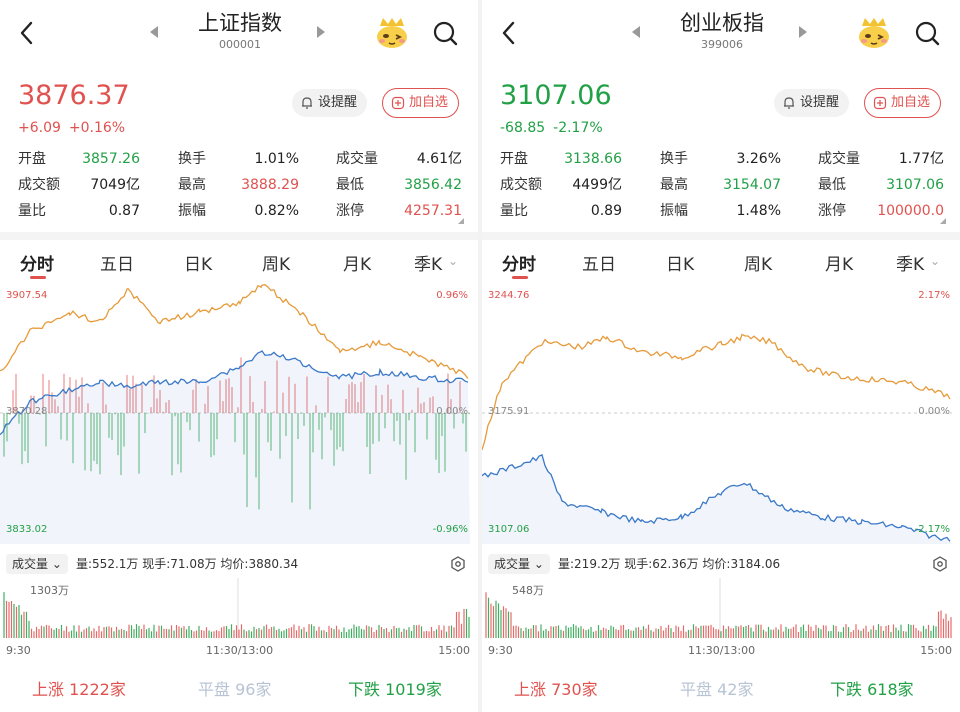 This screenshot has width=960, height=712. I want to click on change-value: -68.85, so click(523, 128).